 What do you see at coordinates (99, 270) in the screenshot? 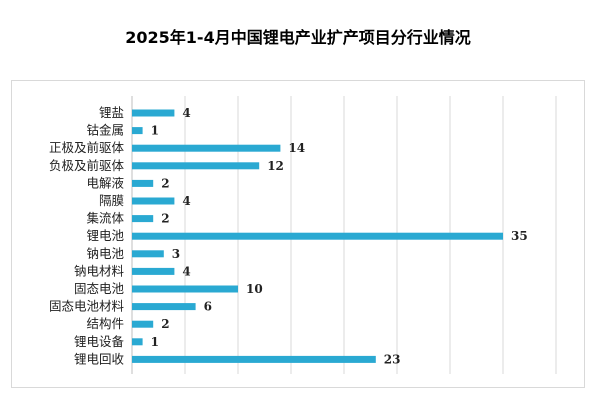
I see `category-label: 钠电材料` at bounding box center [99, 270].